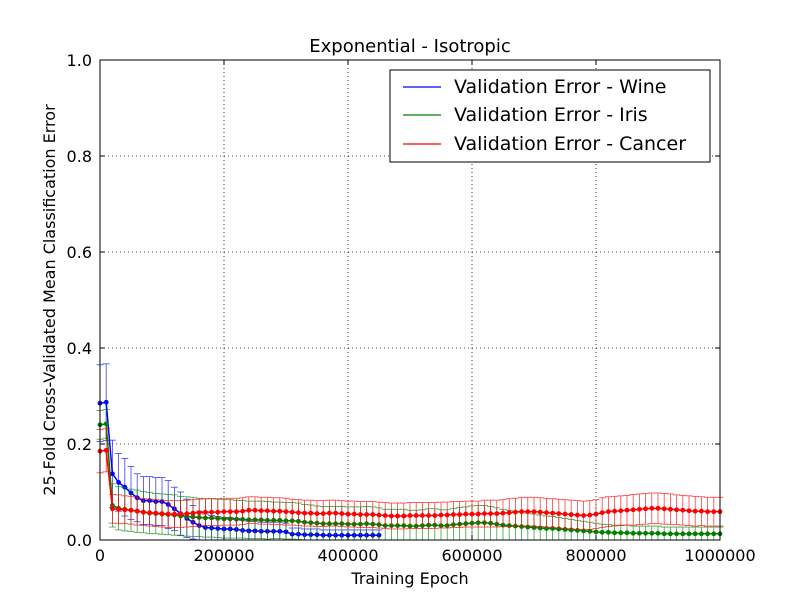  I want to click on y-tick-label: 0.2, so click(79, 444).